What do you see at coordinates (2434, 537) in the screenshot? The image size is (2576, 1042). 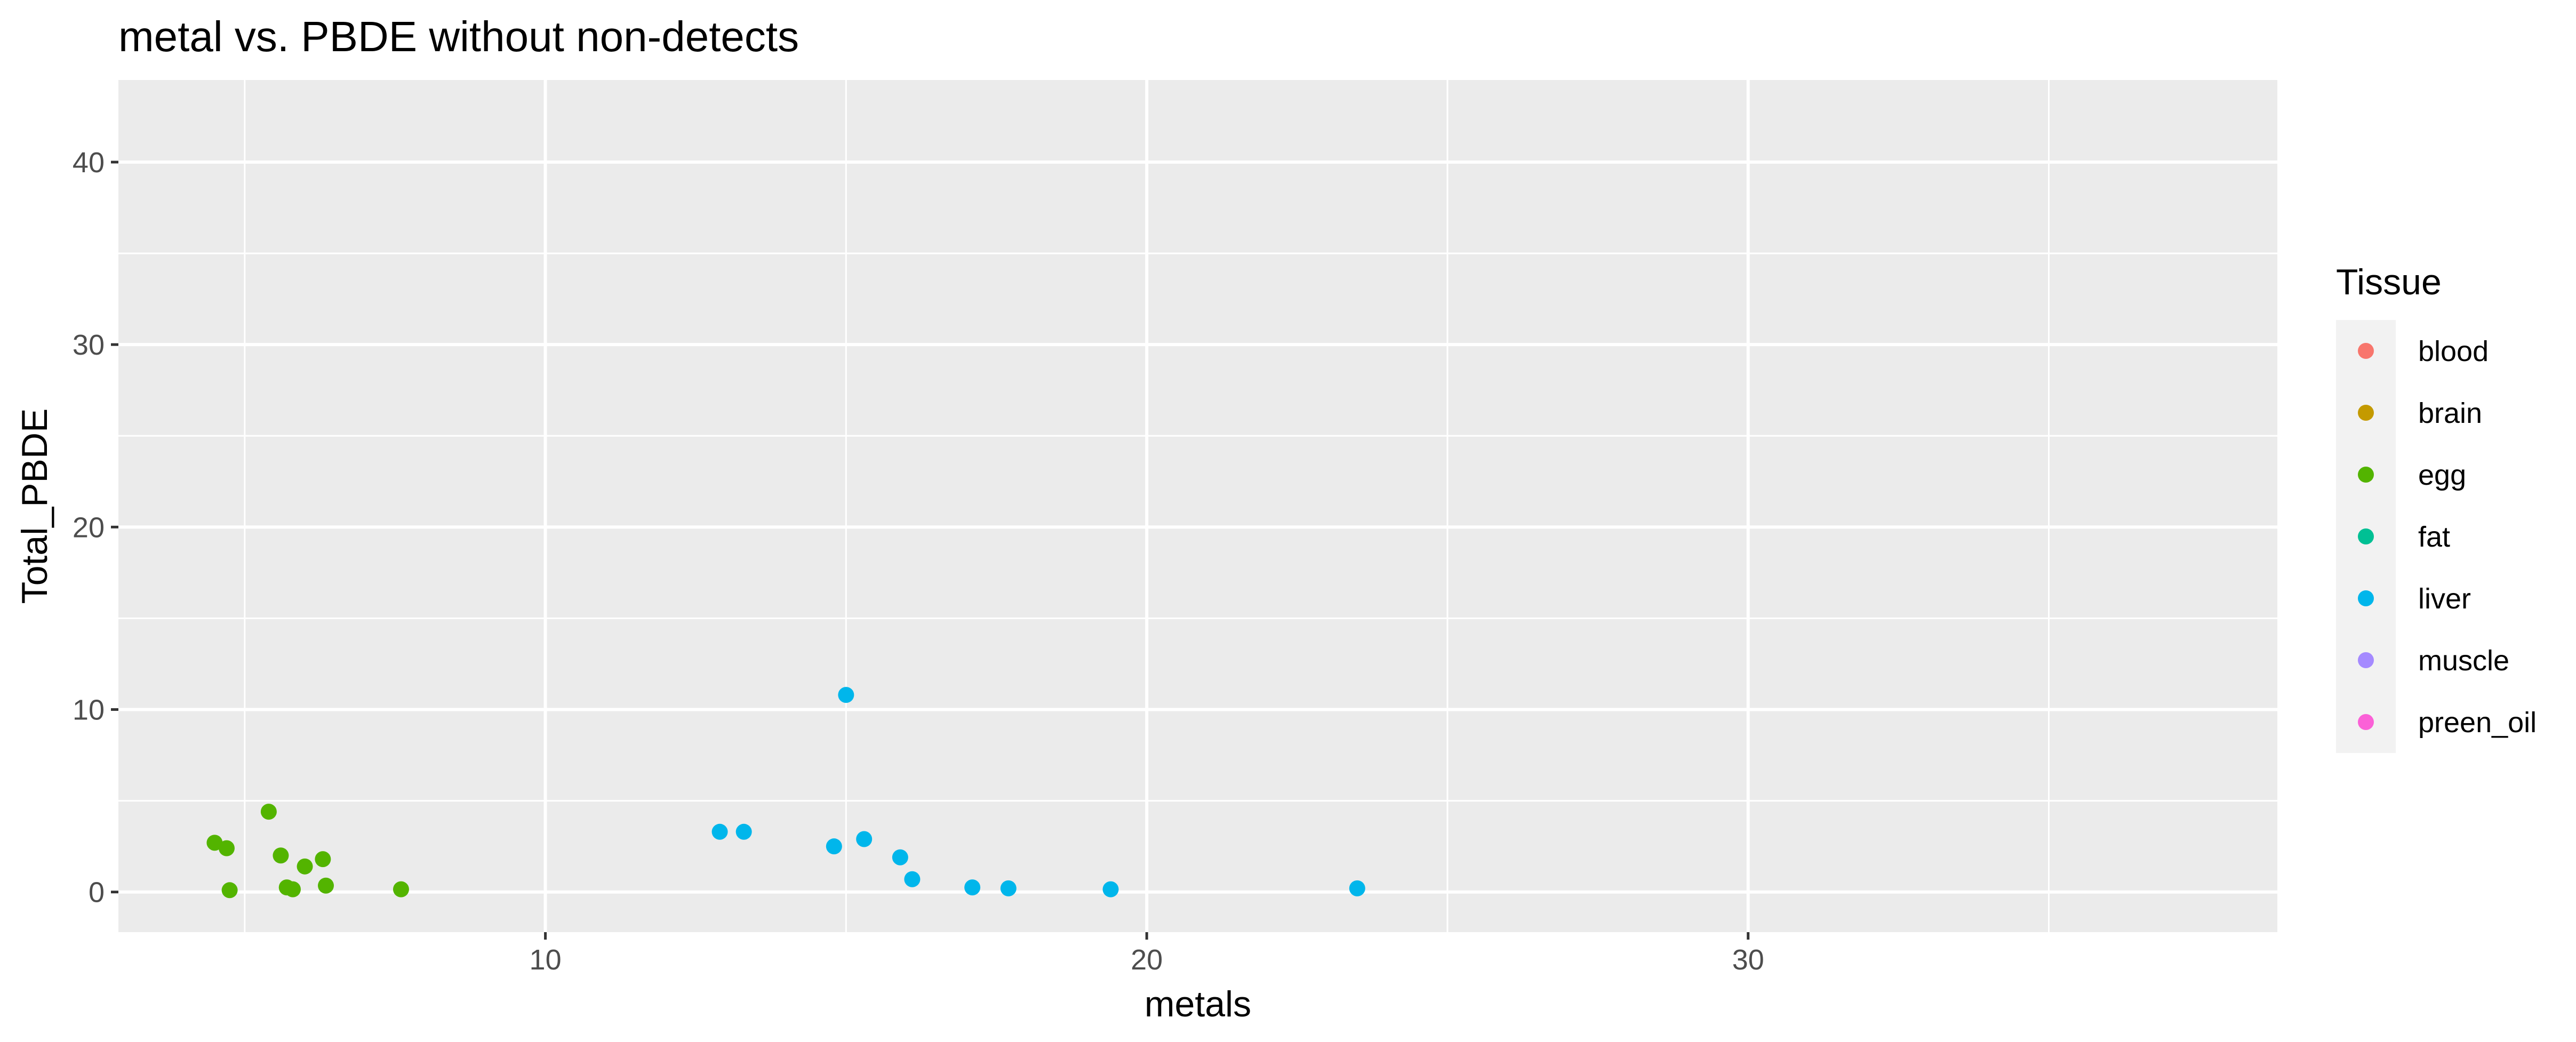 I see `legend-label-fat: fat` at bounding box center [2434, 537].